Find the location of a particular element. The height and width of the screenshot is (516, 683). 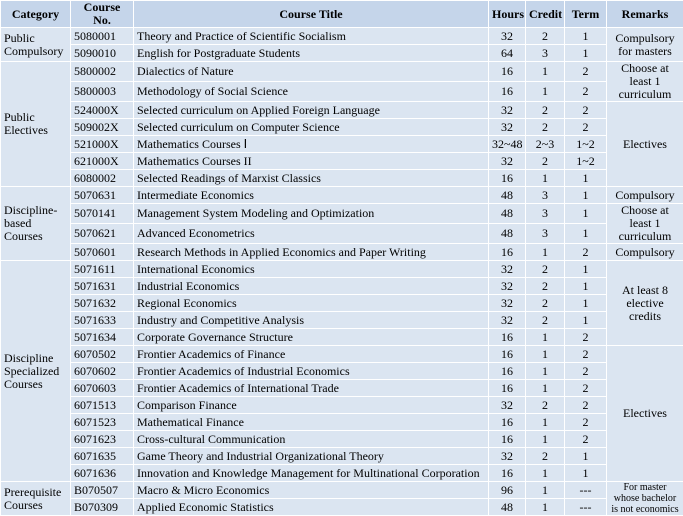

course-title: Cross-cultural Communication is located at coordinates (311, 439).